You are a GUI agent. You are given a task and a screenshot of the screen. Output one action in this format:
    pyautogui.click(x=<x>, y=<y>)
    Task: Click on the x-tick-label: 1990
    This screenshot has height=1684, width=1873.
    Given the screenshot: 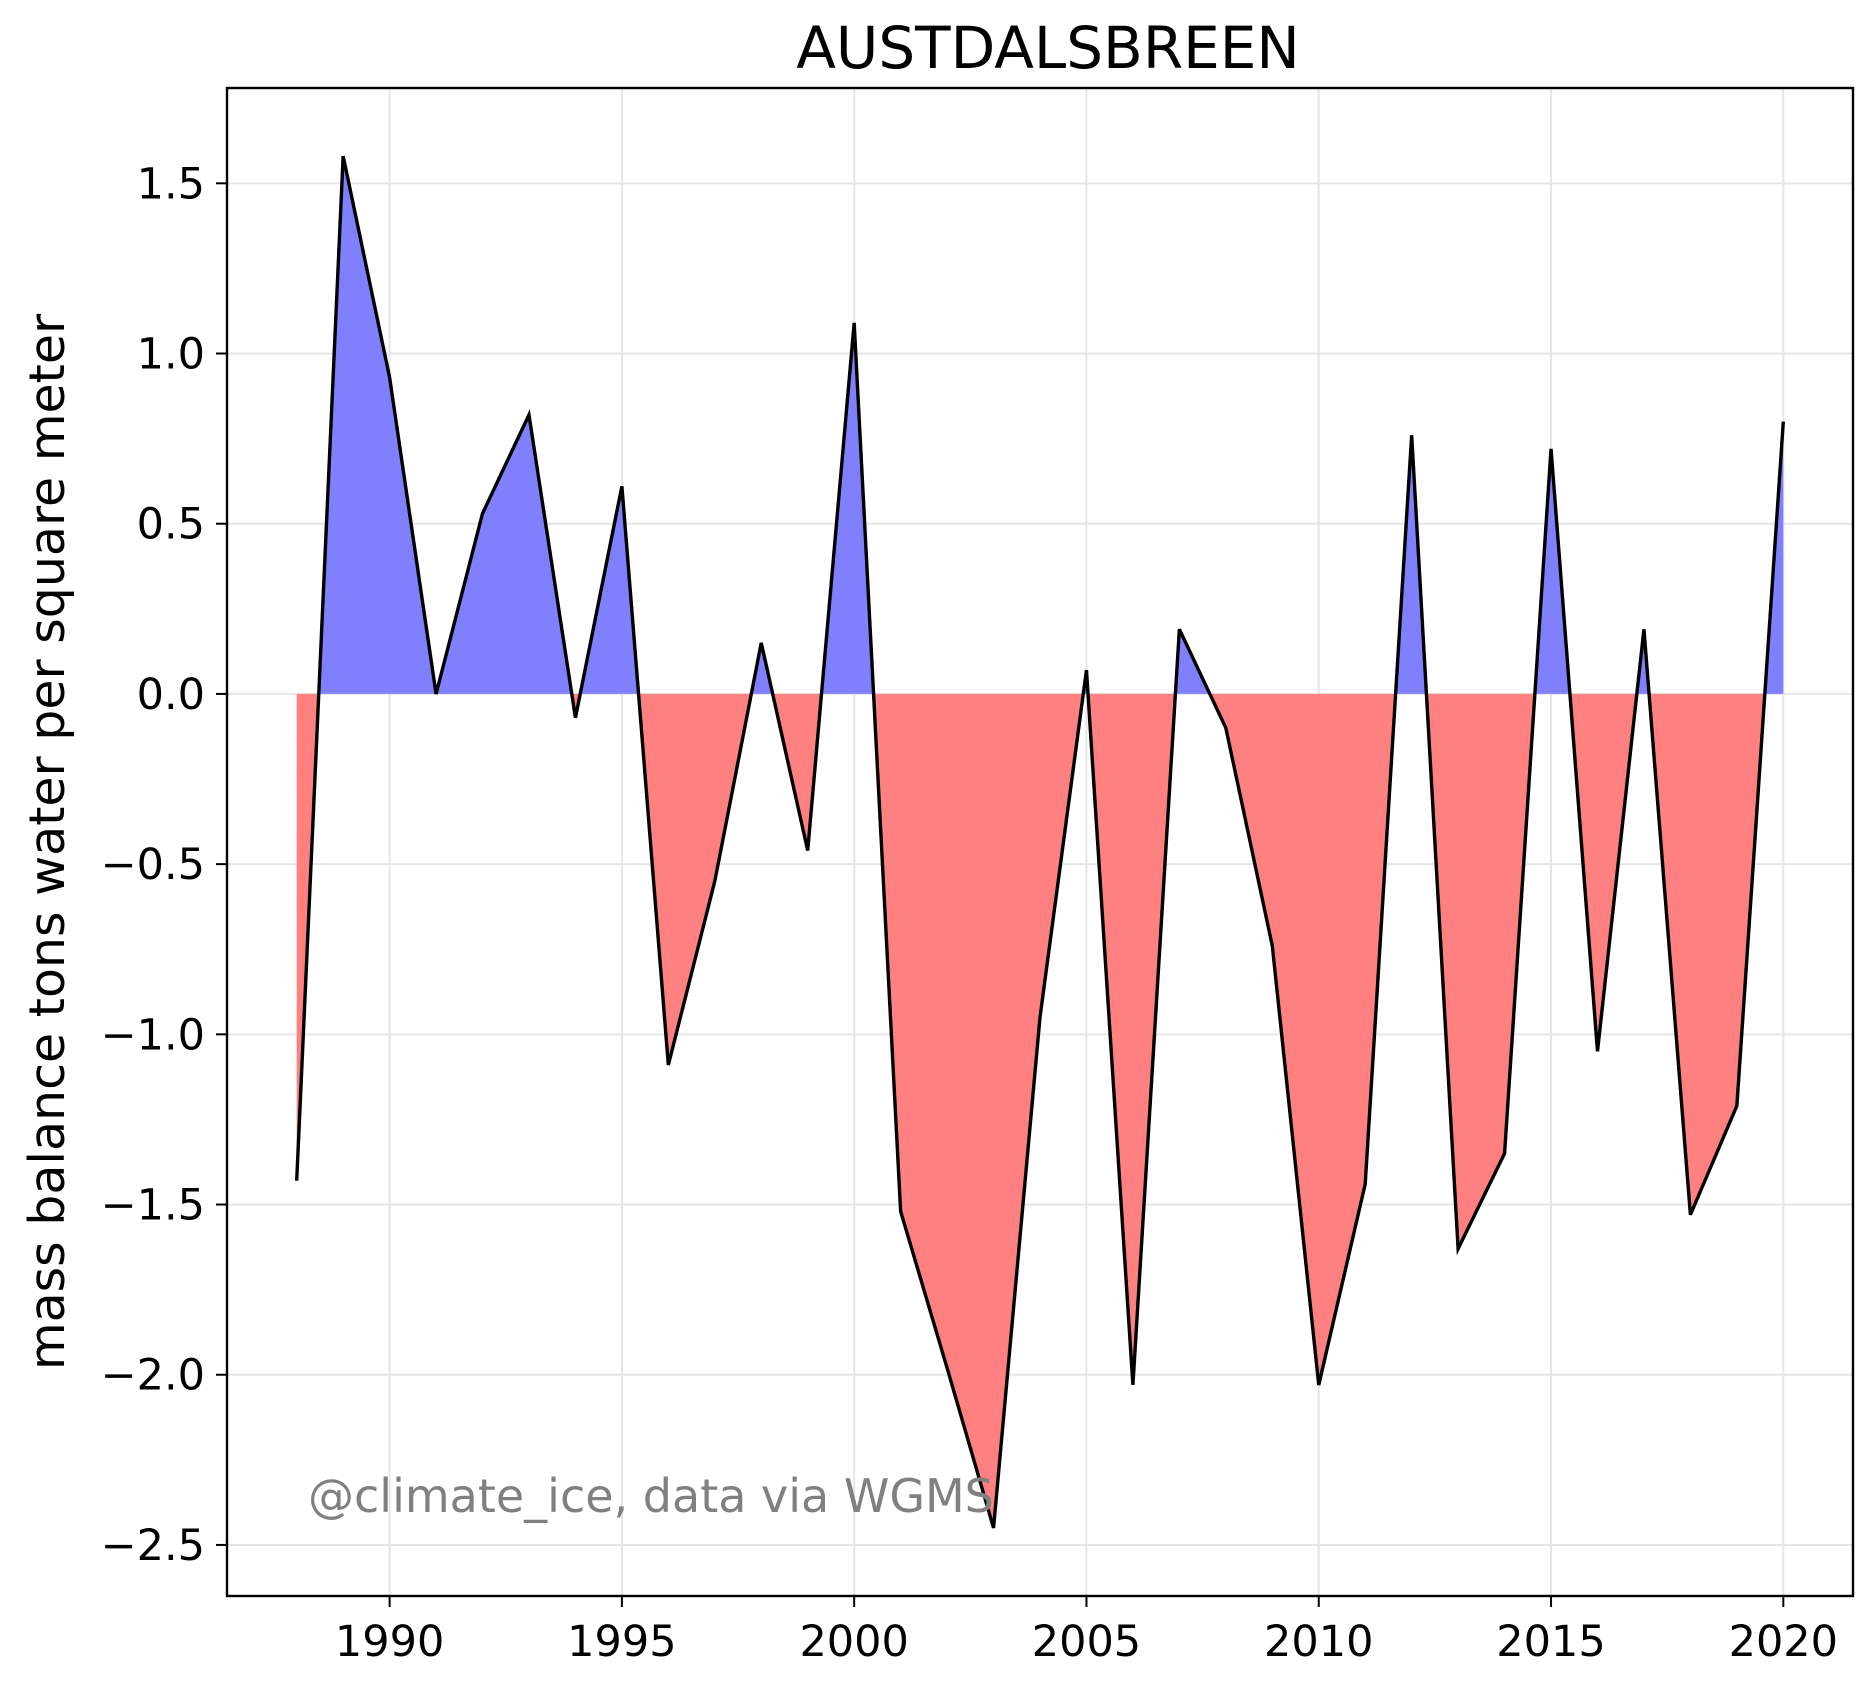 What is the action you would take?
    pyautogui.click(x=389, y=1642)
    